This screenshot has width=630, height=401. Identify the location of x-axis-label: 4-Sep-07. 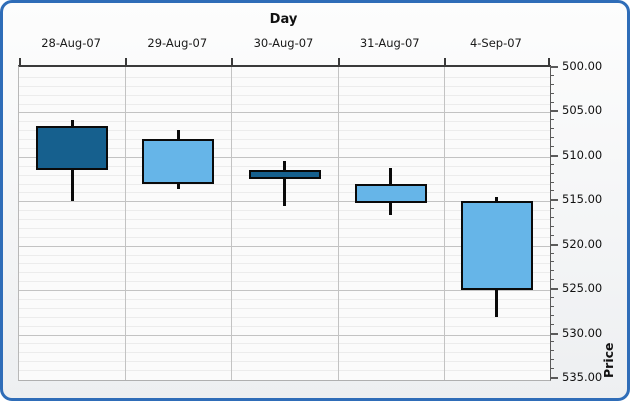
(495, 43).